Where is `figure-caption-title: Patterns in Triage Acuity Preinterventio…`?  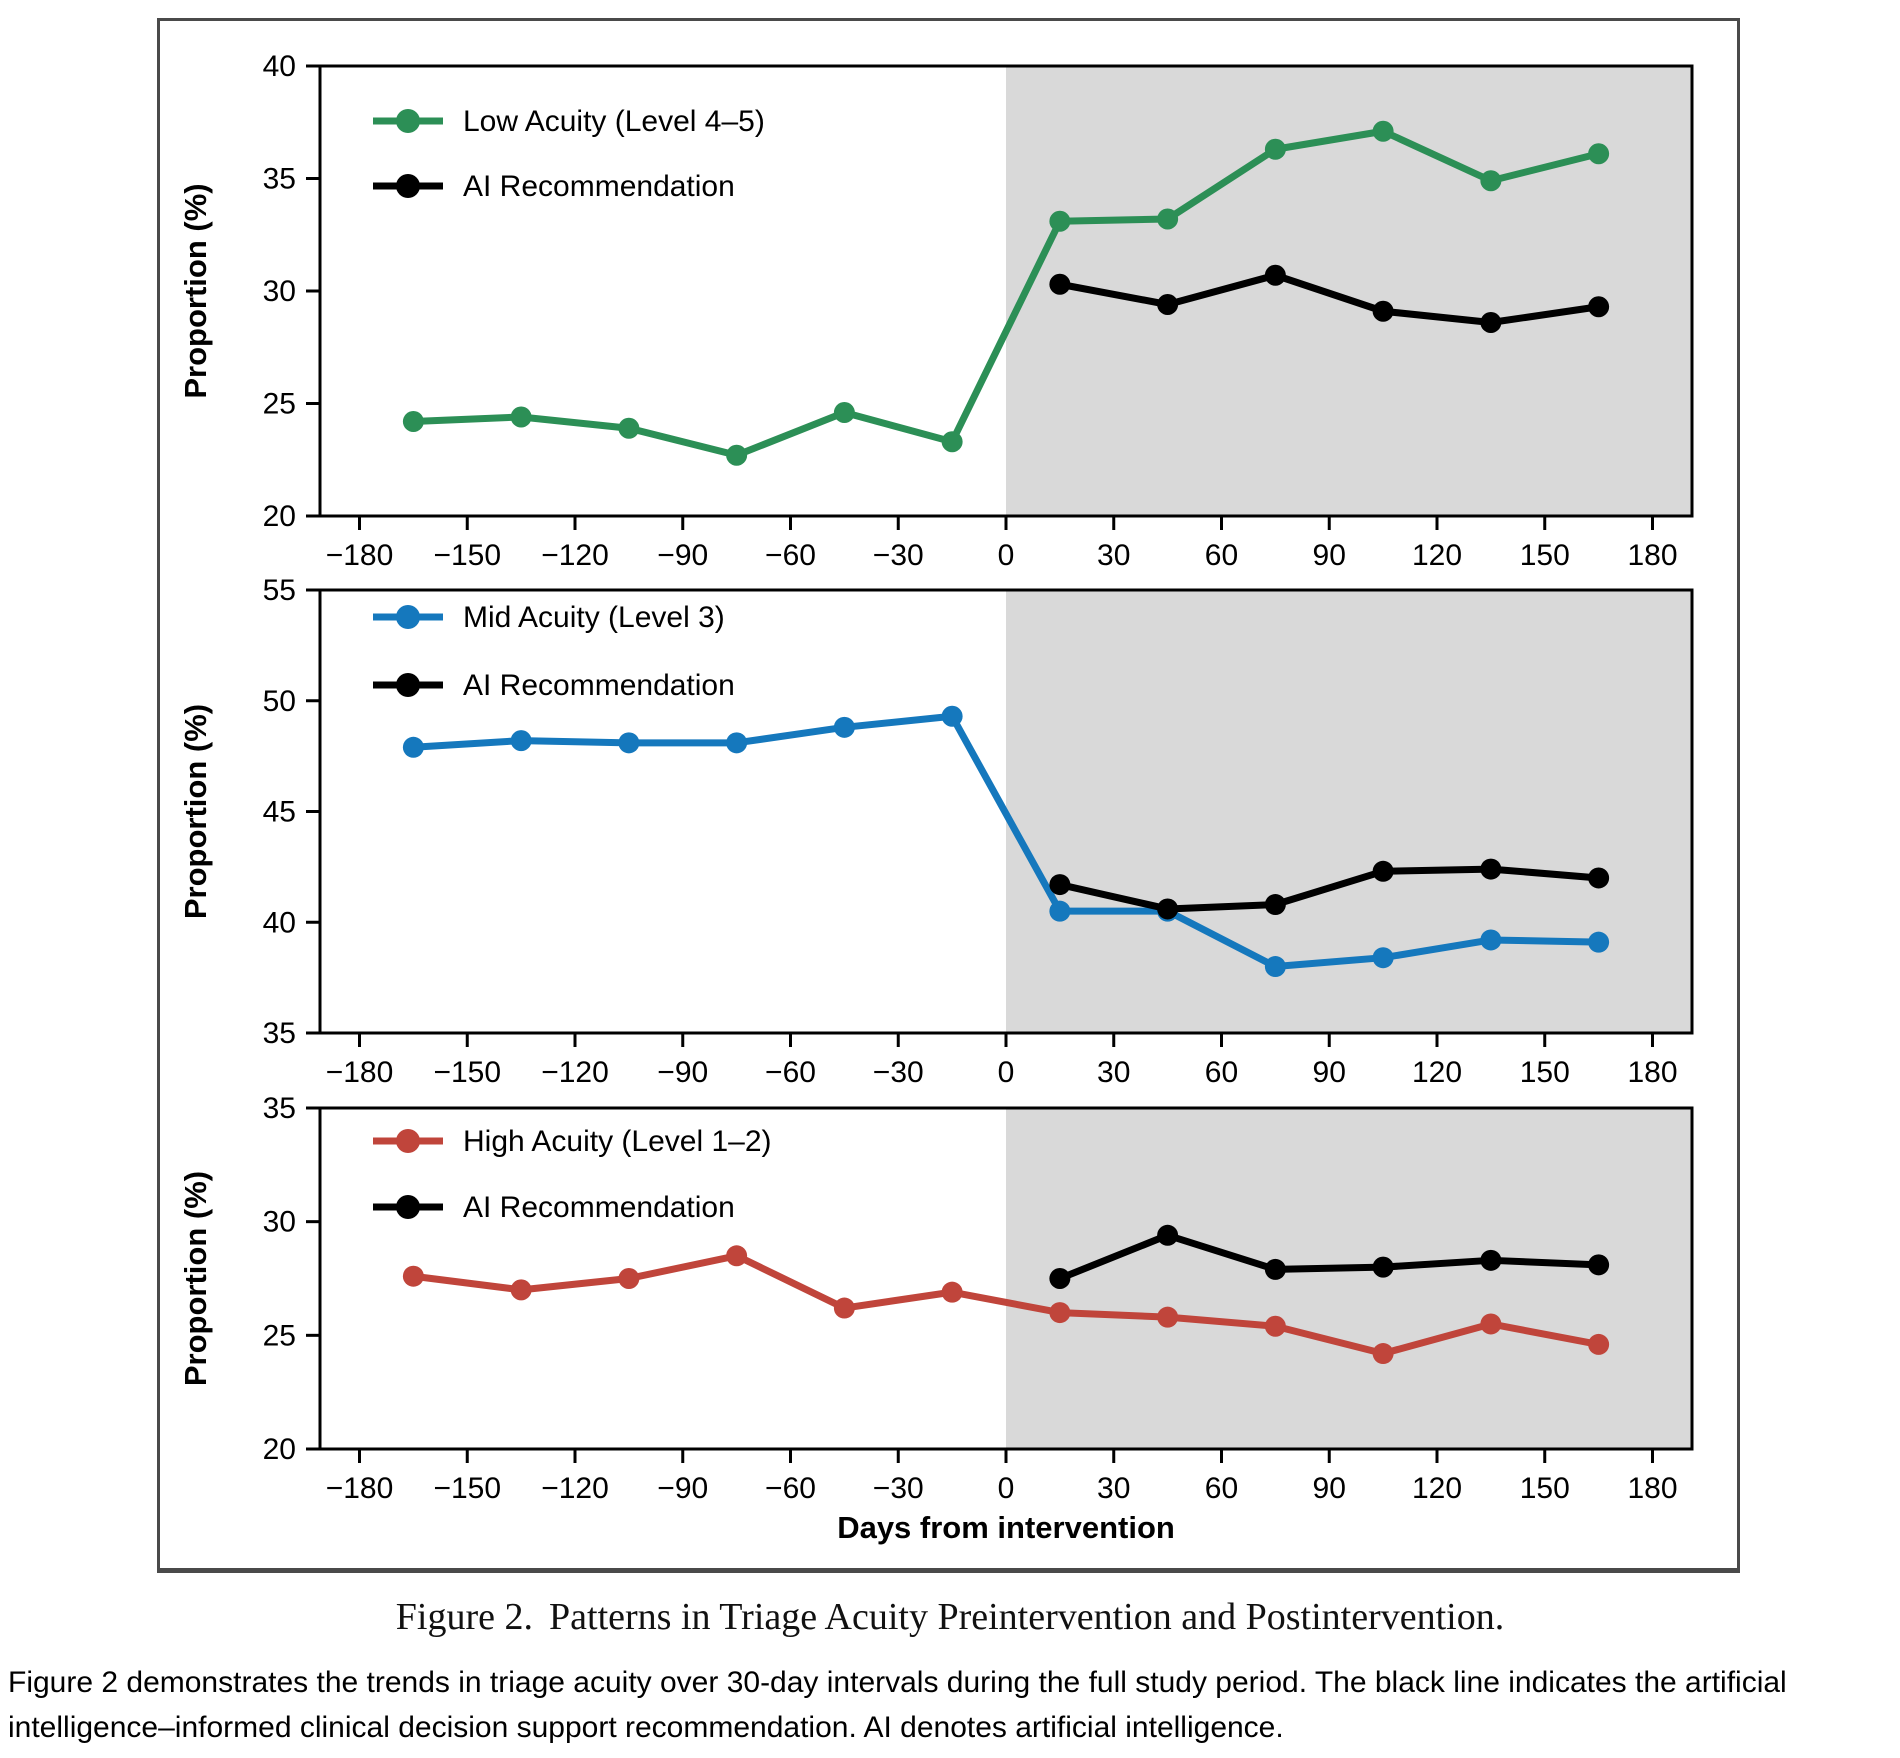
figure-caption-title: Patterns in Triage Acuity Preinterventio… is located at coordinates (1027, 1617).